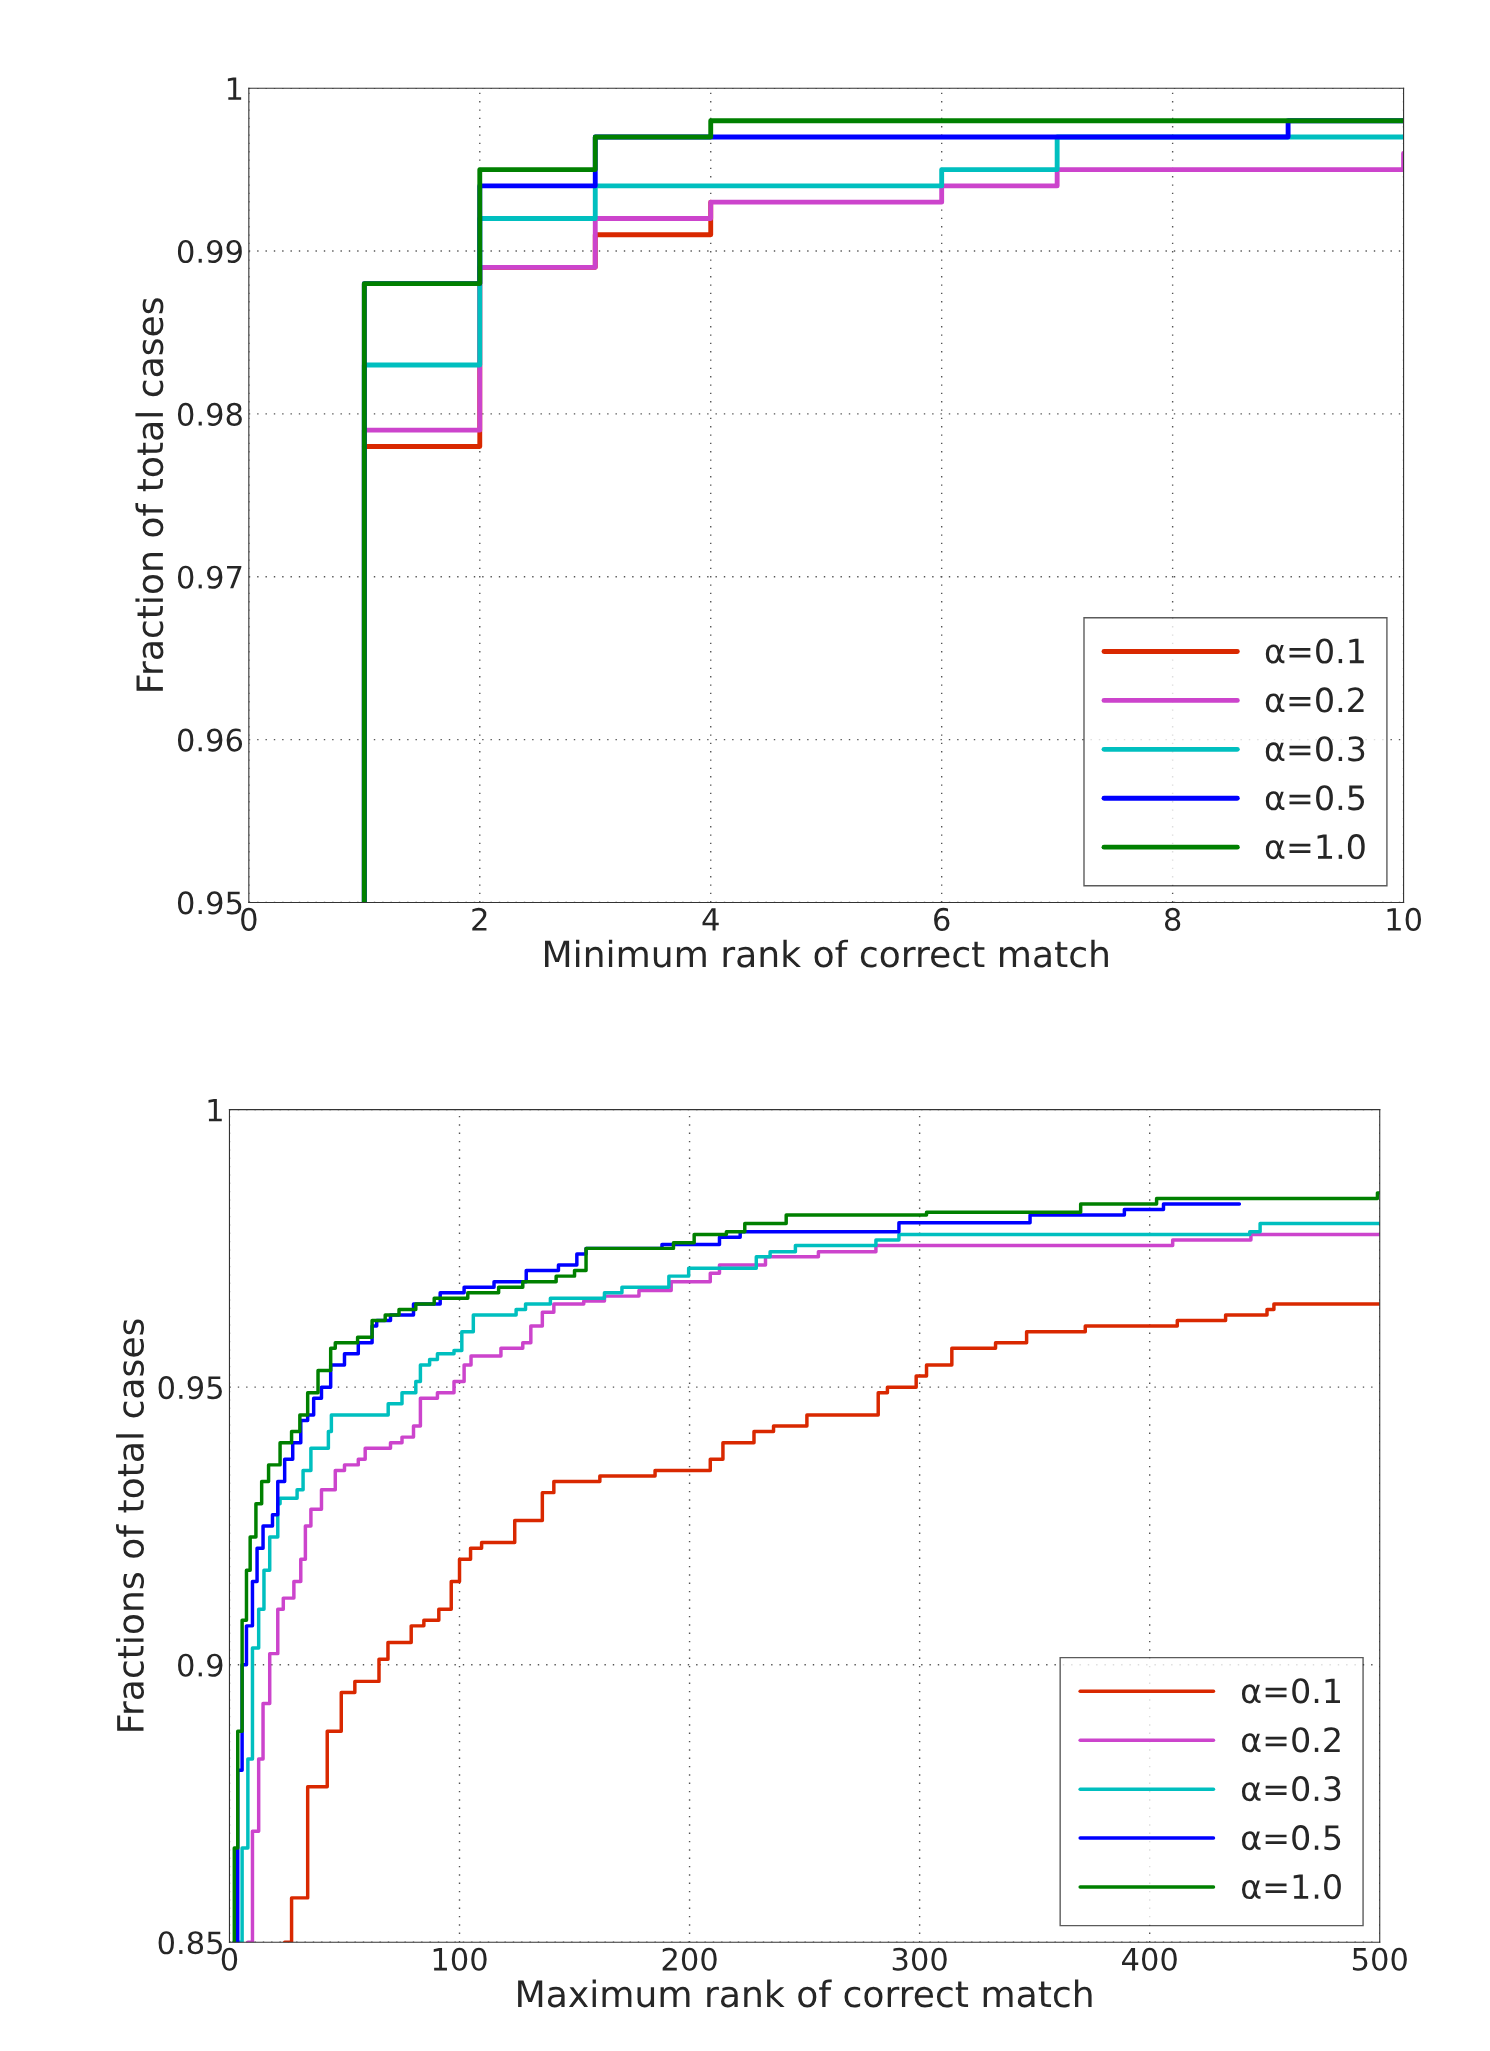 This screenshot has width=1490, height=2051. I want to click on x-tick-label: 4, so click(710, 919).